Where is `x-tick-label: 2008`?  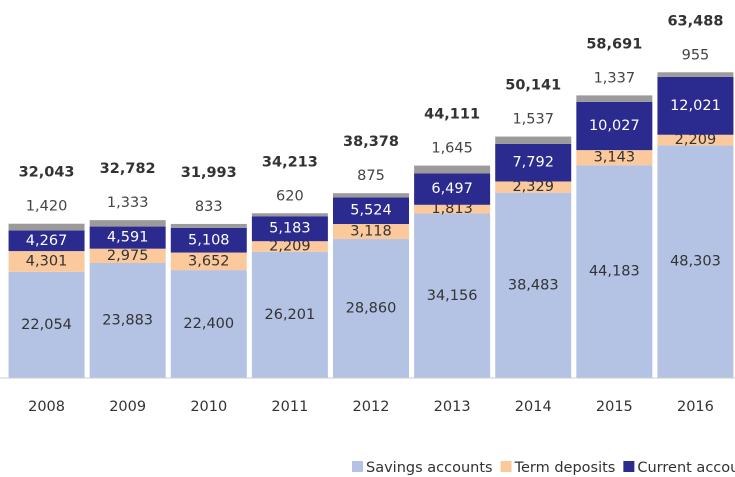 x-tick-label: 2008 is located at coordinates (46, 407).